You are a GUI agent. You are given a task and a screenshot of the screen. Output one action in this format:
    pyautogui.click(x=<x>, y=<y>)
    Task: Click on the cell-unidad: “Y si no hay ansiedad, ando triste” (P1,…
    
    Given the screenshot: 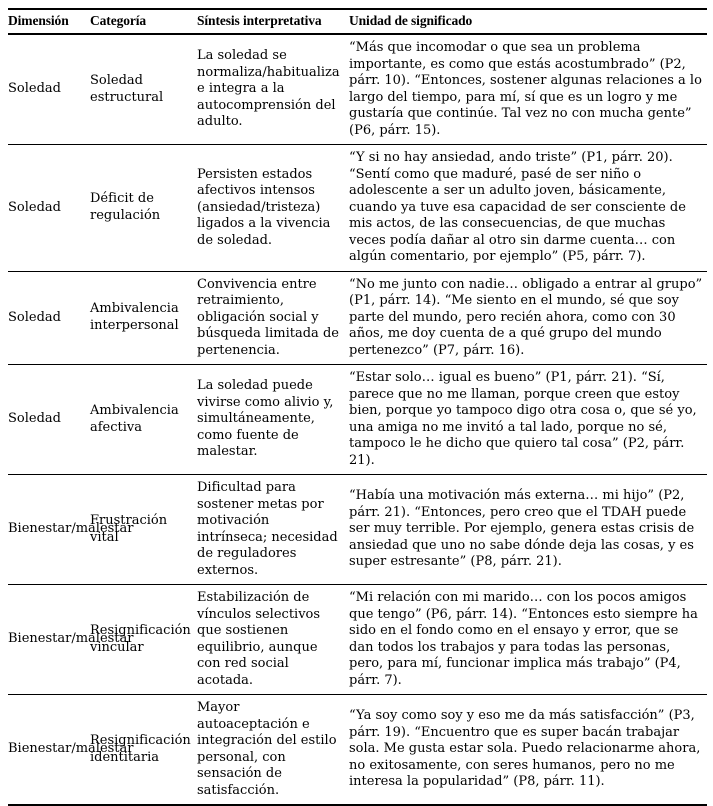 What is the action you would take?
    pyautogui.click(x=517, y=207)
    